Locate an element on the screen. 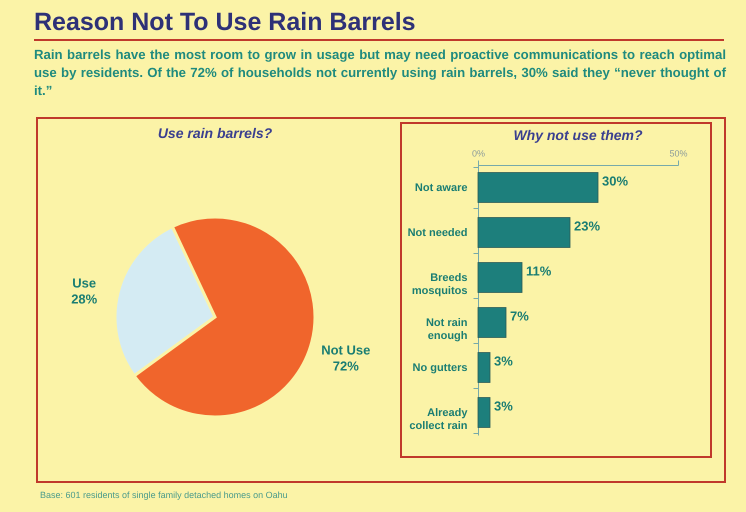 This screenshot has width=746, height=512. y-tick-label: Breeds mosquitos is located at coordinates (440, 284).